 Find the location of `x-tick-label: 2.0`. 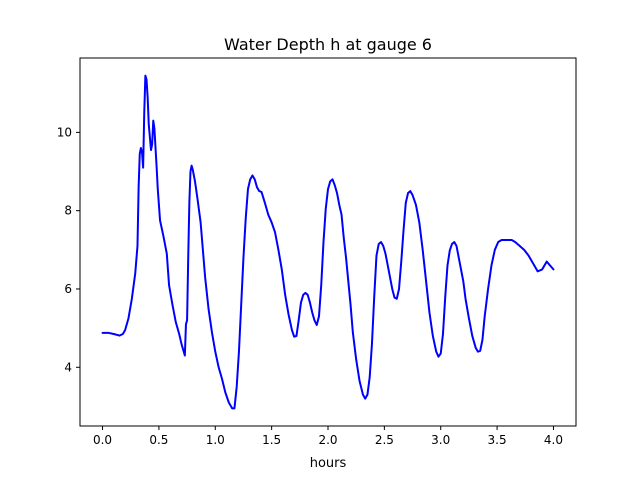

x-tick-label: 2.0 is located at coordinates (327, 440).